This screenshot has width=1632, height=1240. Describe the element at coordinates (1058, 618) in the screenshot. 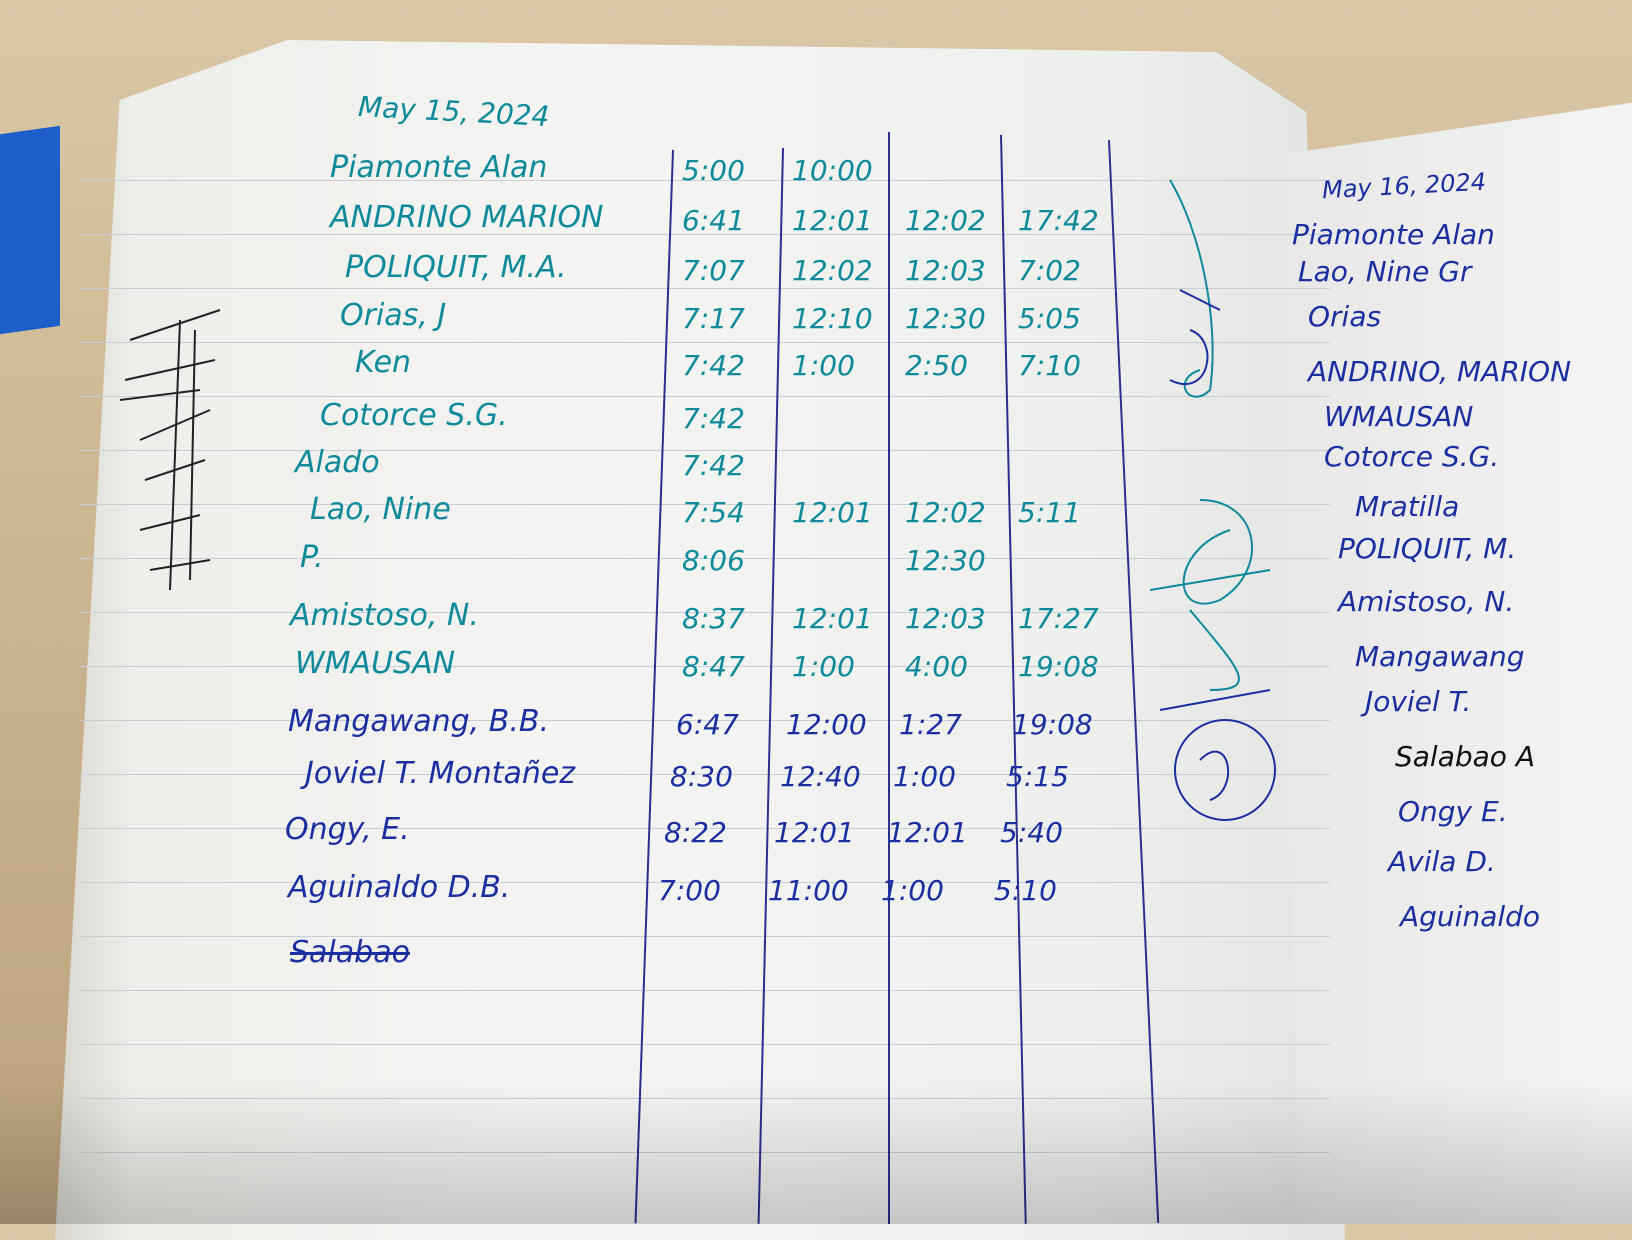

I see `time-out-pm: 17:27` at that location.